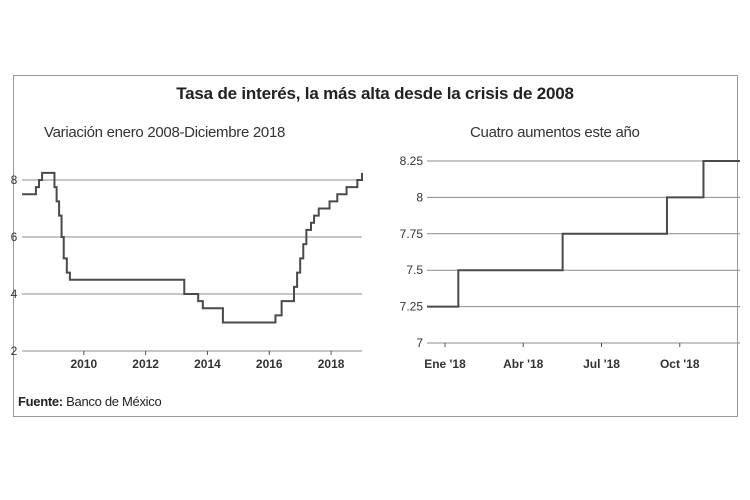 The height and width of the screenshot is (500, 750). Describe the element at coordinates (165, 132) in the screenshot. I see `left-chart-title: Variación enero 2008-Diciembre 2018` at that location.